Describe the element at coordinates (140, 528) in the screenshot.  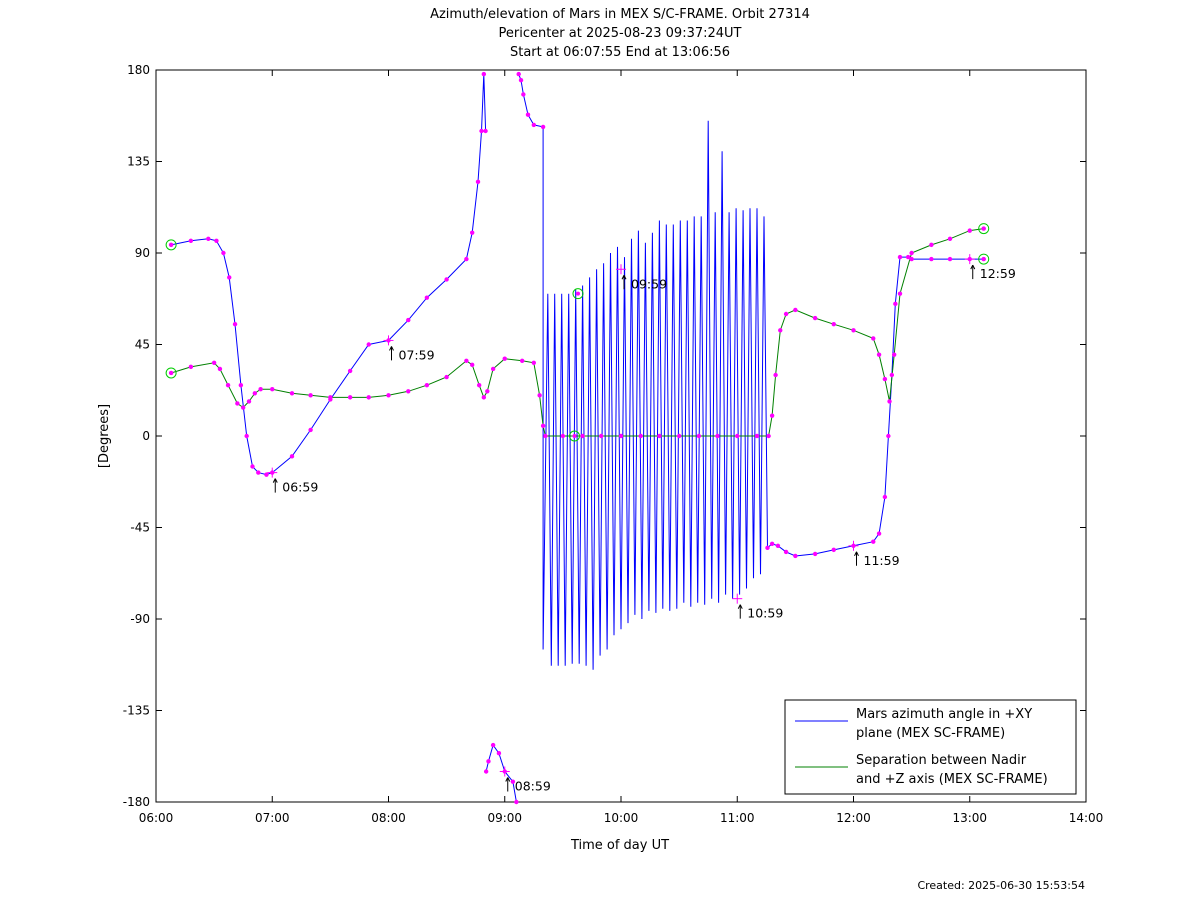
I see `y-tick-label: -45` at that location.